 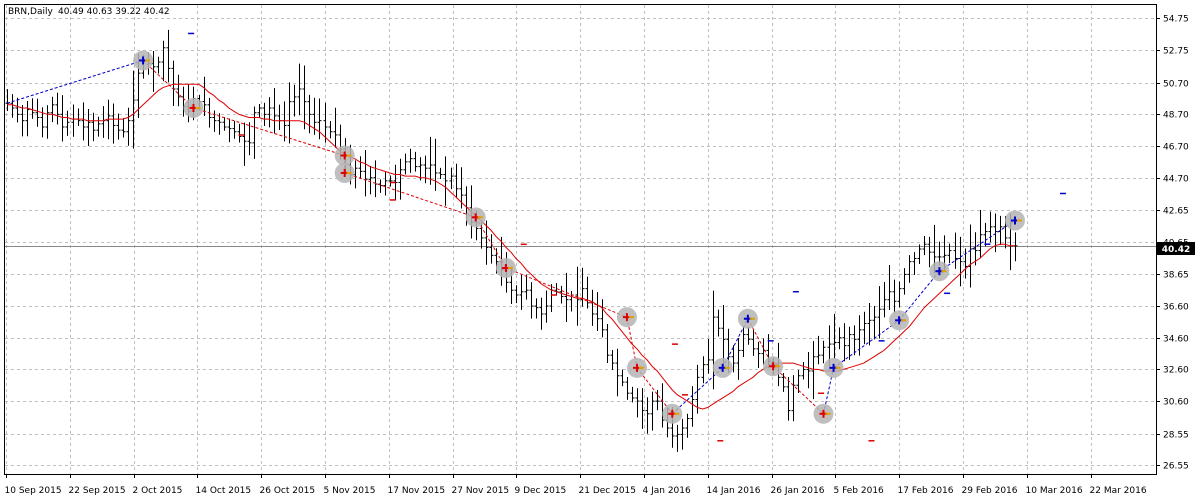 I want to click on date-tick-label: 2 Oct 2015, so click(x=158, y=491).